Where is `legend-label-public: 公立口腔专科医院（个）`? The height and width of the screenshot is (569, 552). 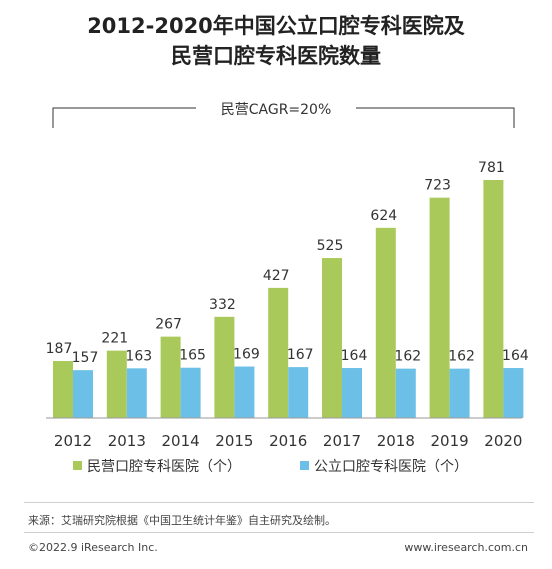
legend-label-public: 公立口腔专科医院（个） is located at coordinates (391, 467).